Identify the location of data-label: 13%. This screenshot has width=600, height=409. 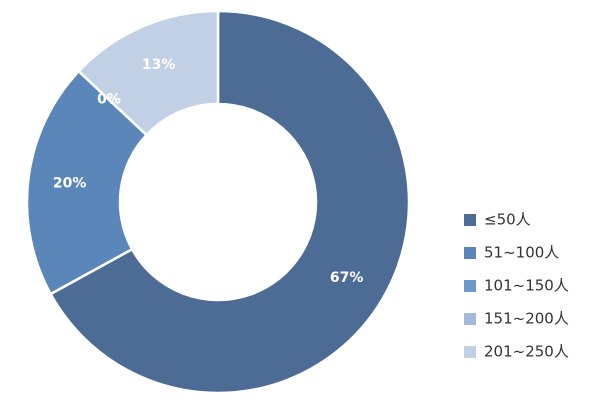
(159, 65).